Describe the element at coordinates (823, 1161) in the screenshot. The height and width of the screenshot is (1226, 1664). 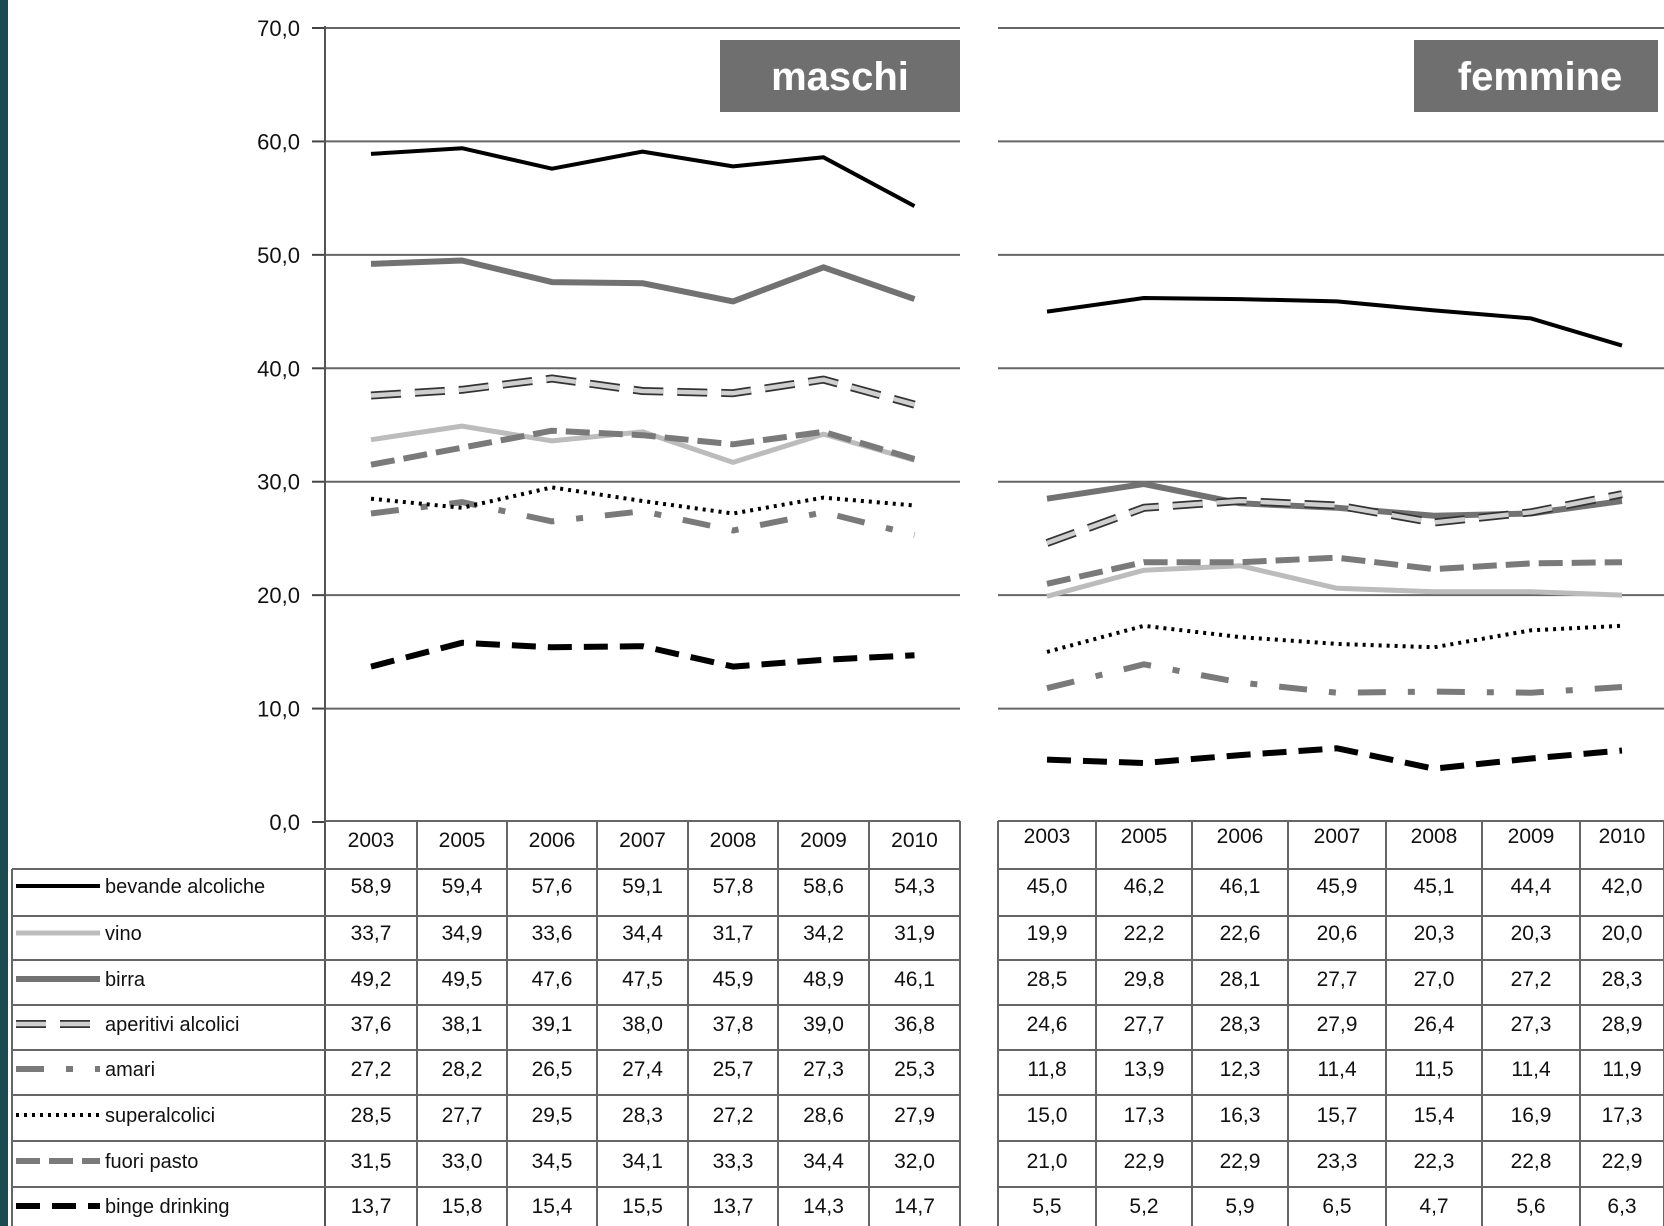
I see `table-cell: 34,4` at that location.